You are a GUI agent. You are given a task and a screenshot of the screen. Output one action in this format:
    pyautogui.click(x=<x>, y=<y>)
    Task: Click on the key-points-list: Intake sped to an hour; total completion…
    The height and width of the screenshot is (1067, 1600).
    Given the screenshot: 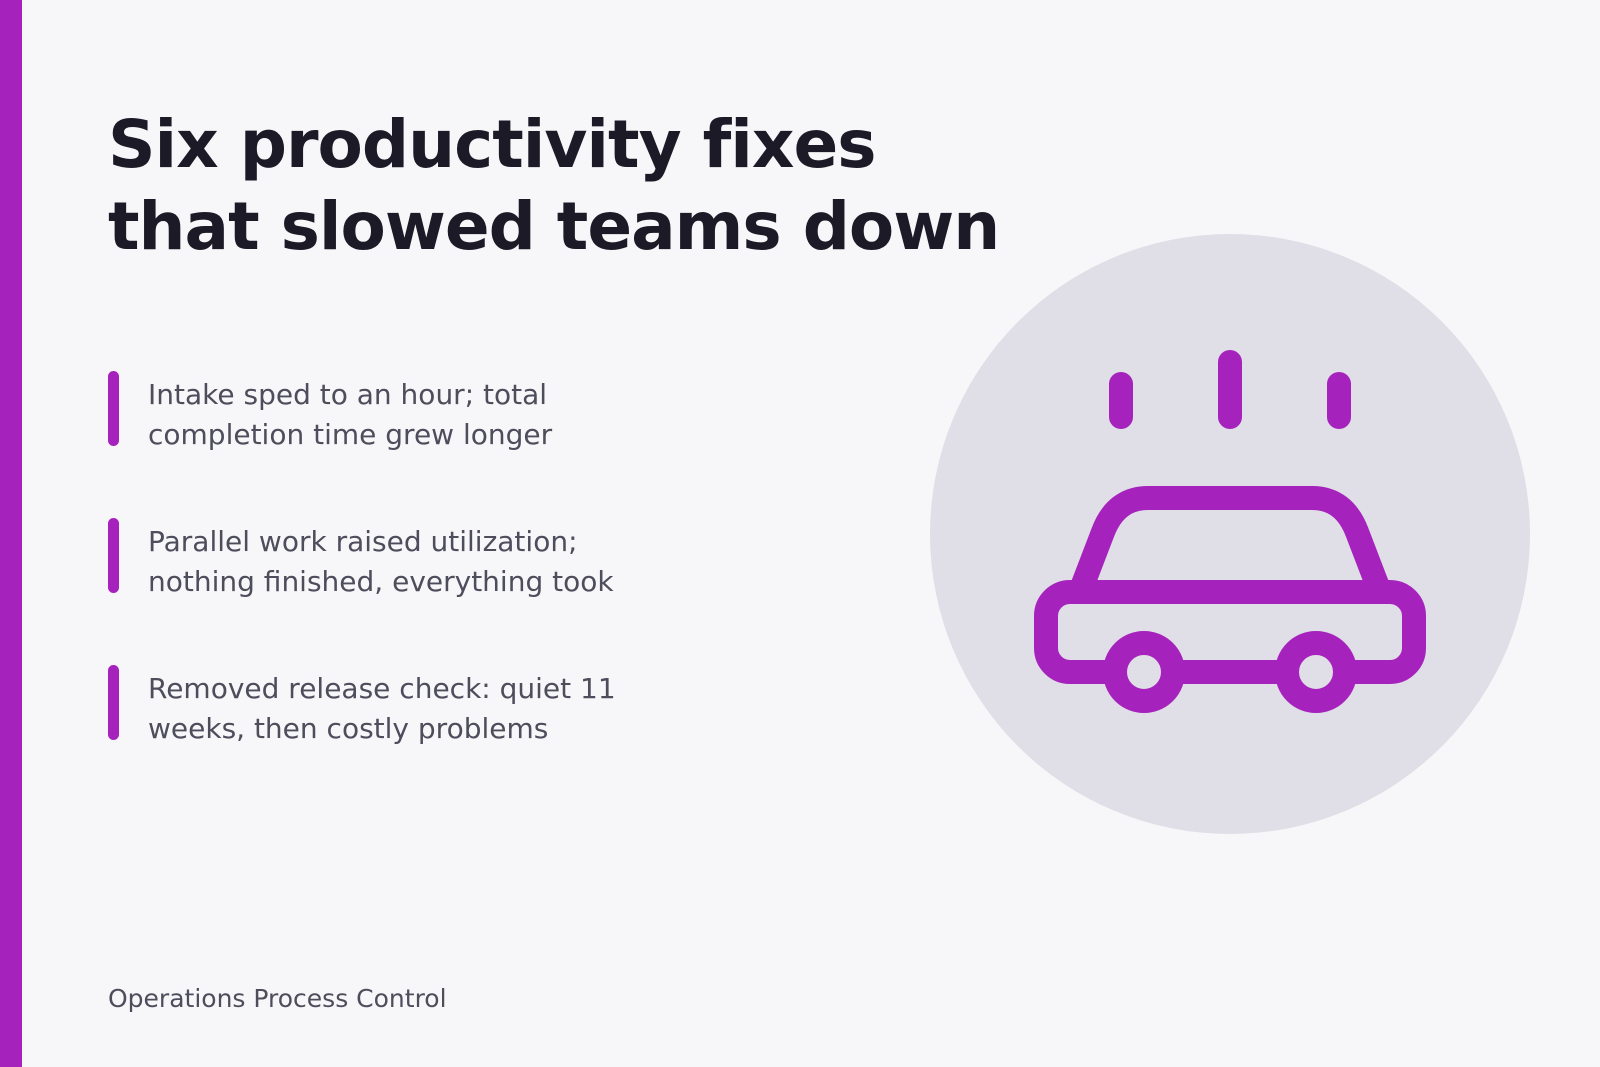 What is the action you would take?
    pyautogui.click(x=388, y=591)
    